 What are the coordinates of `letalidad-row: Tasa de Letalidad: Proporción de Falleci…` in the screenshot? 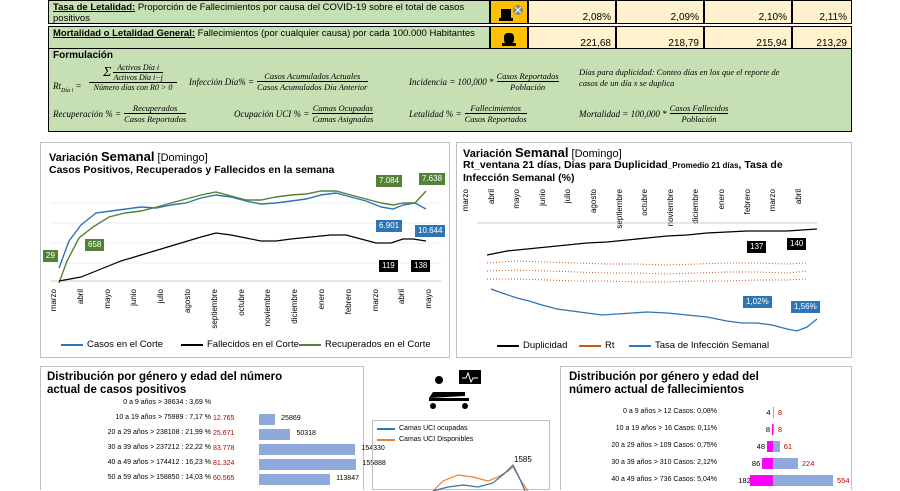 It's located at (269, 12).